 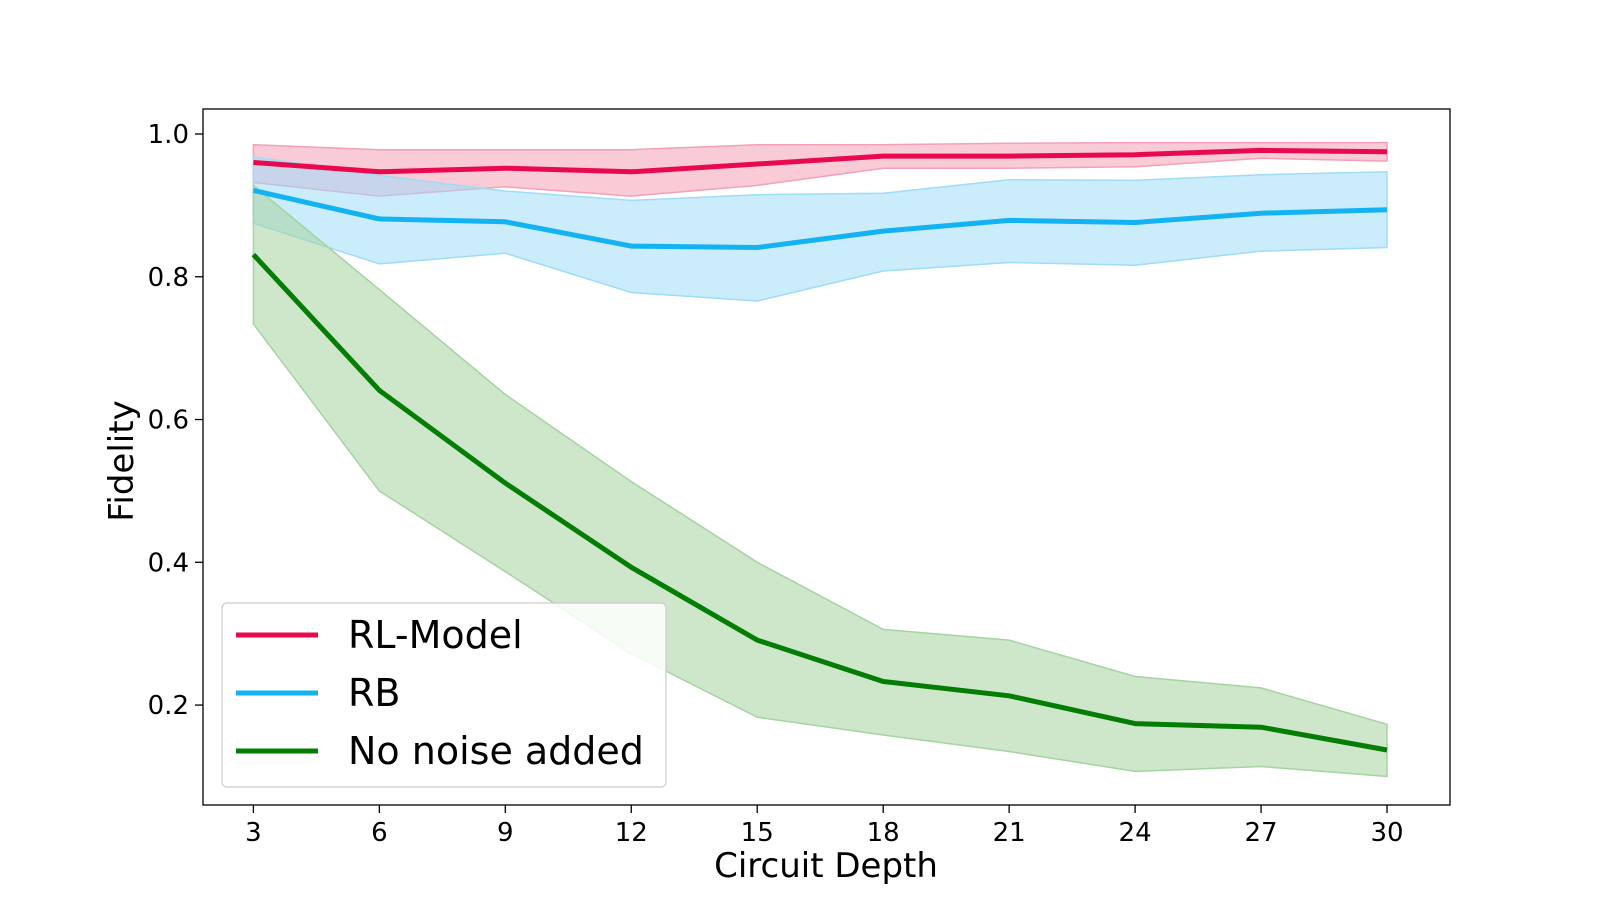 I want to click on legend-label-rb: RB, so click(x=374, y=693).